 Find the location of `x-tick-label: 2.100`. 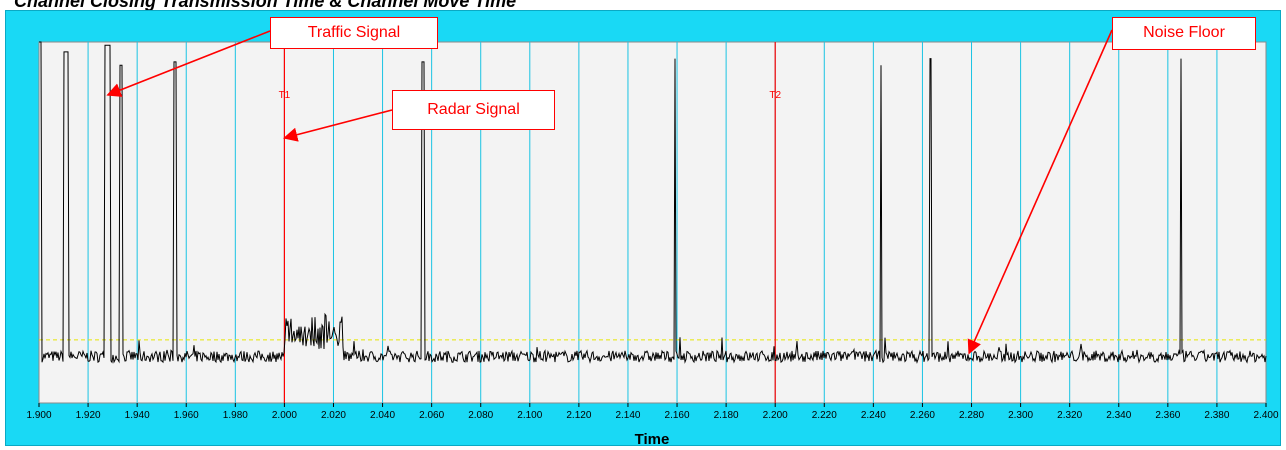

x-tick-label: 2.100 is located at coordinates (529, 415).